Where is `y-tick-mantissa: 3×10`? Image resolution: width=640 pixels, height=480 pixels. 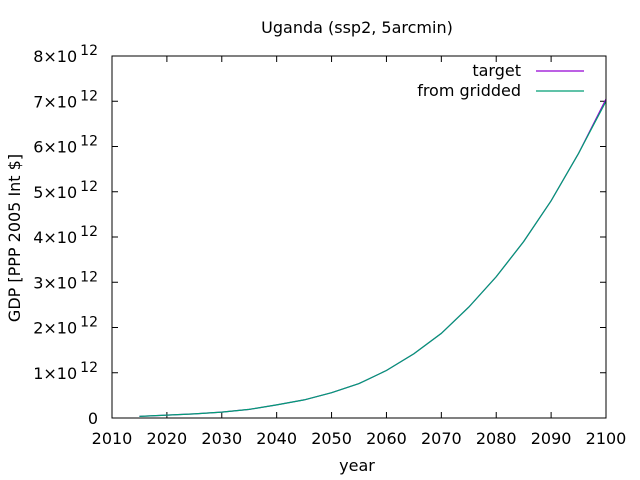
y-tick-mantissa: 3×10 is located at coordinates (55, 282).